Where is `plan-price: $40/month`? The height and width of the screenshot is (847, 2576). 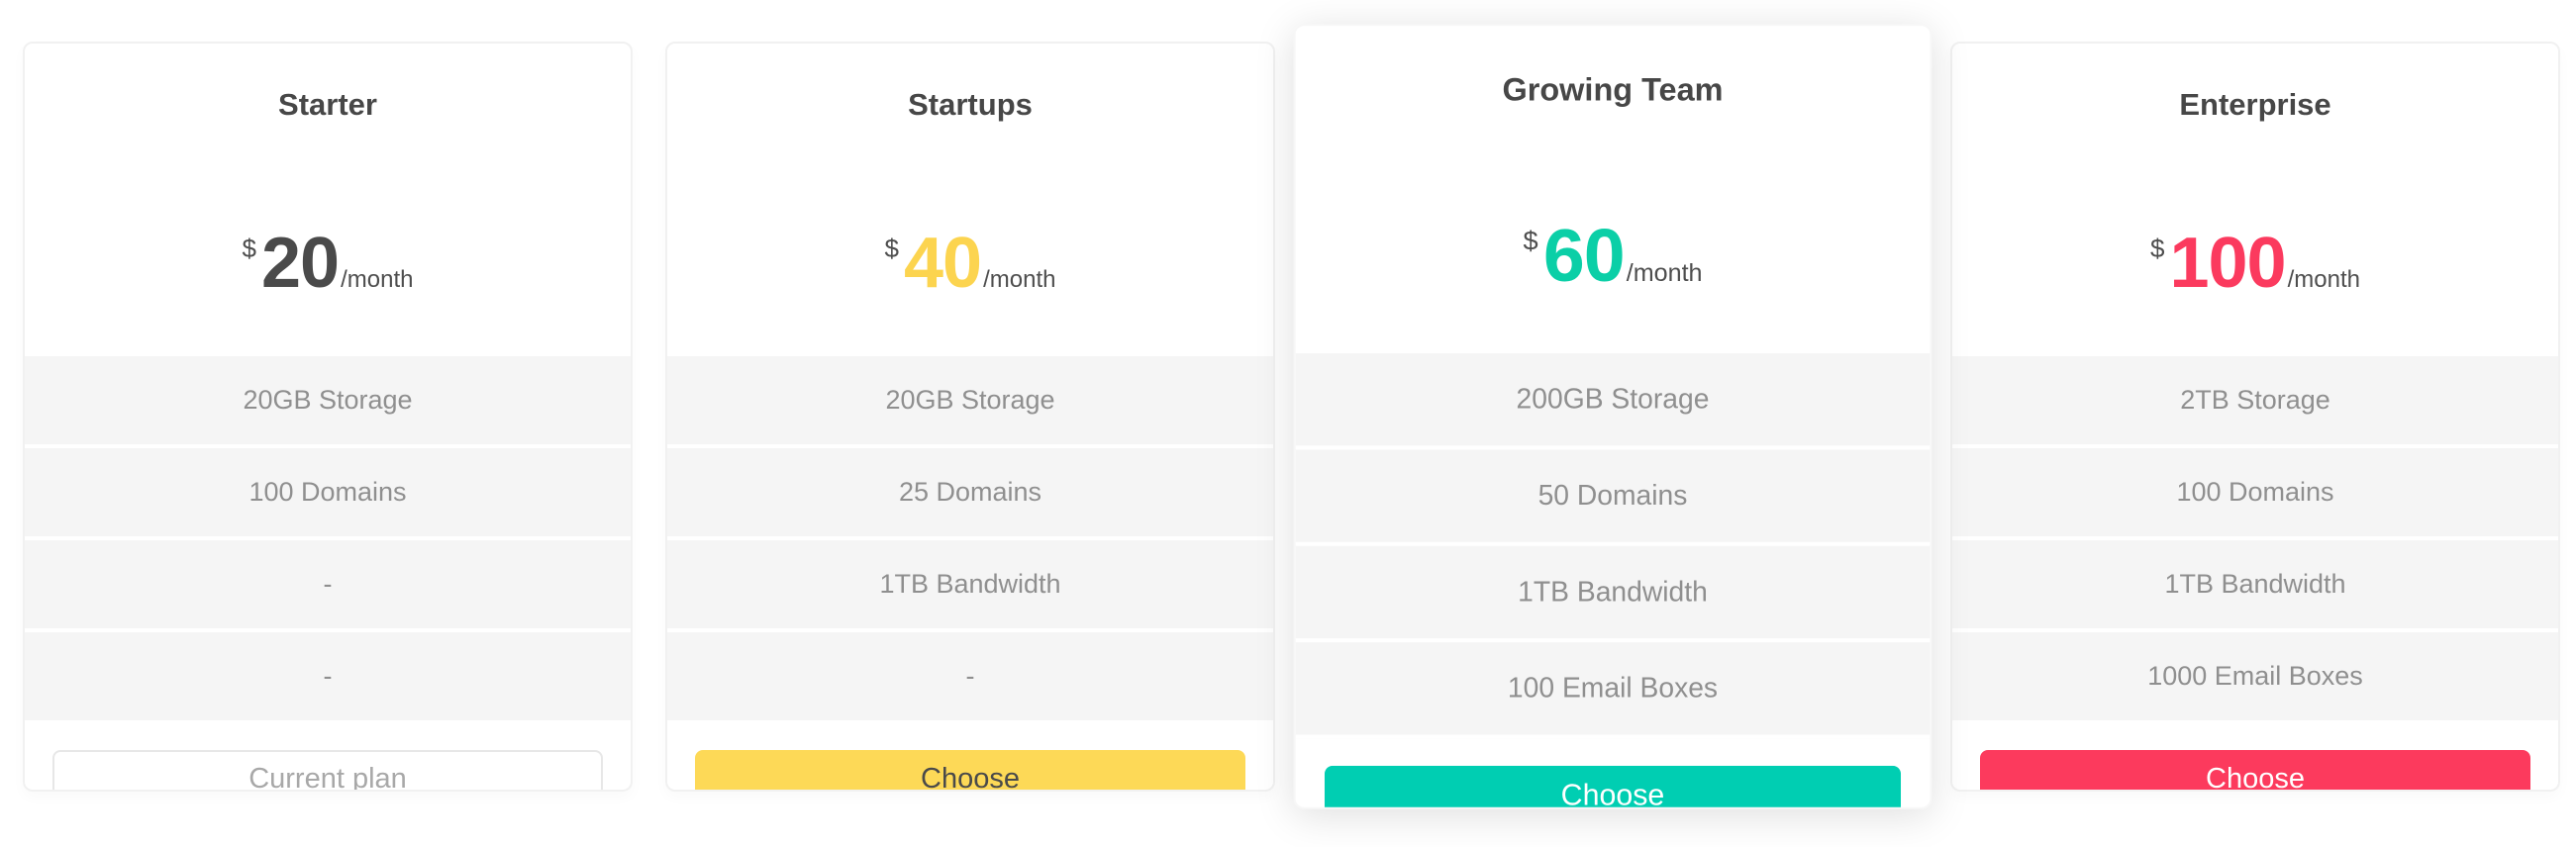
plan-price: $40/month is located at coordinates (970, 266).